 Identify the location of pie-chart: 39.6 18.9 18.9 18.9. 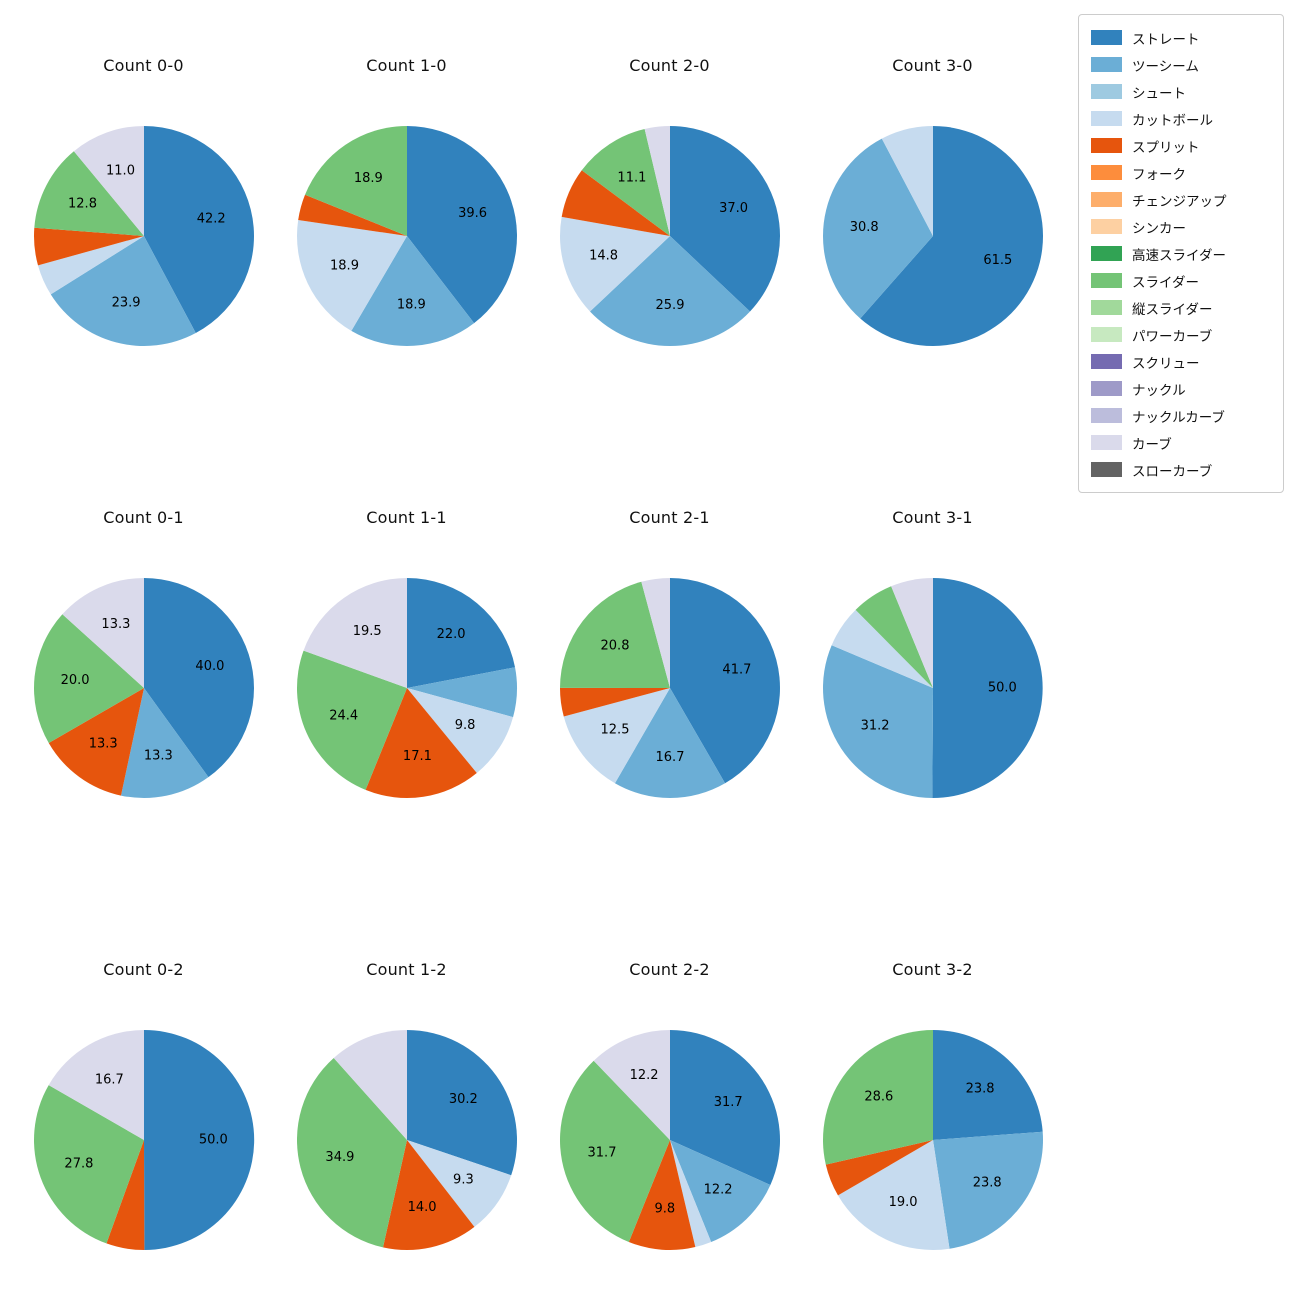
(406, 236).